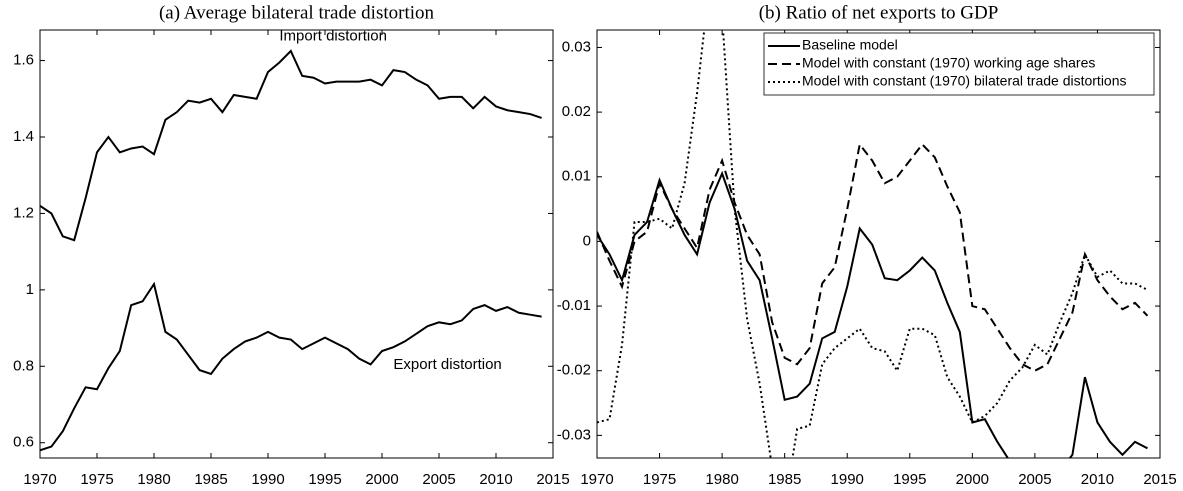 The width and height of the screenshot is (1183, 491). Describe the element at coordinates (30, 289) in the screenshot. I see `y-tick-label: 1` at that location.